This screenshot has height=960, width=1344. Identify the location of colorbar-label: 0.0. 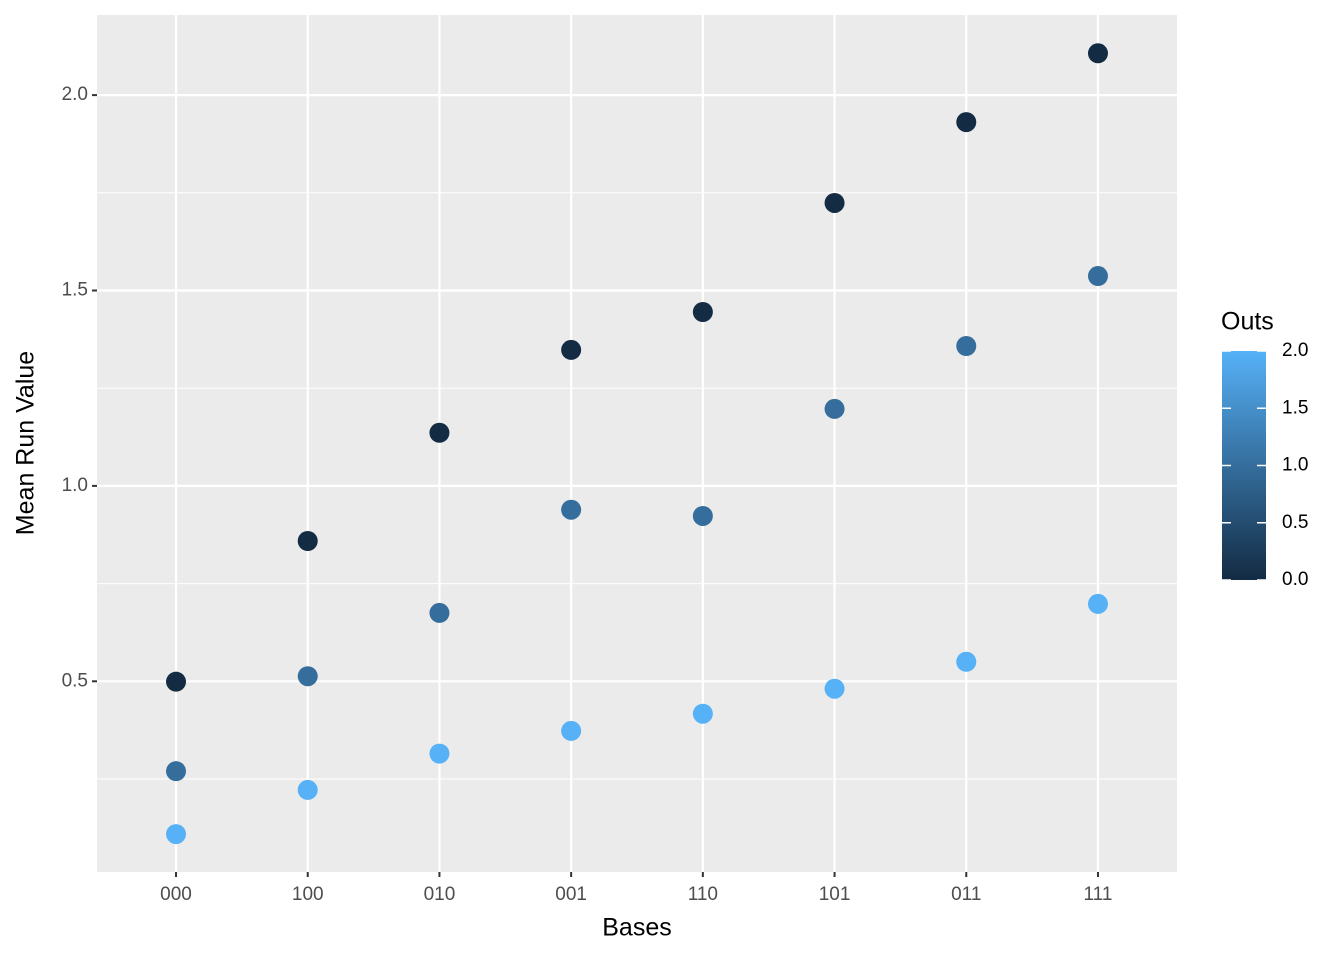
(1295, 579).